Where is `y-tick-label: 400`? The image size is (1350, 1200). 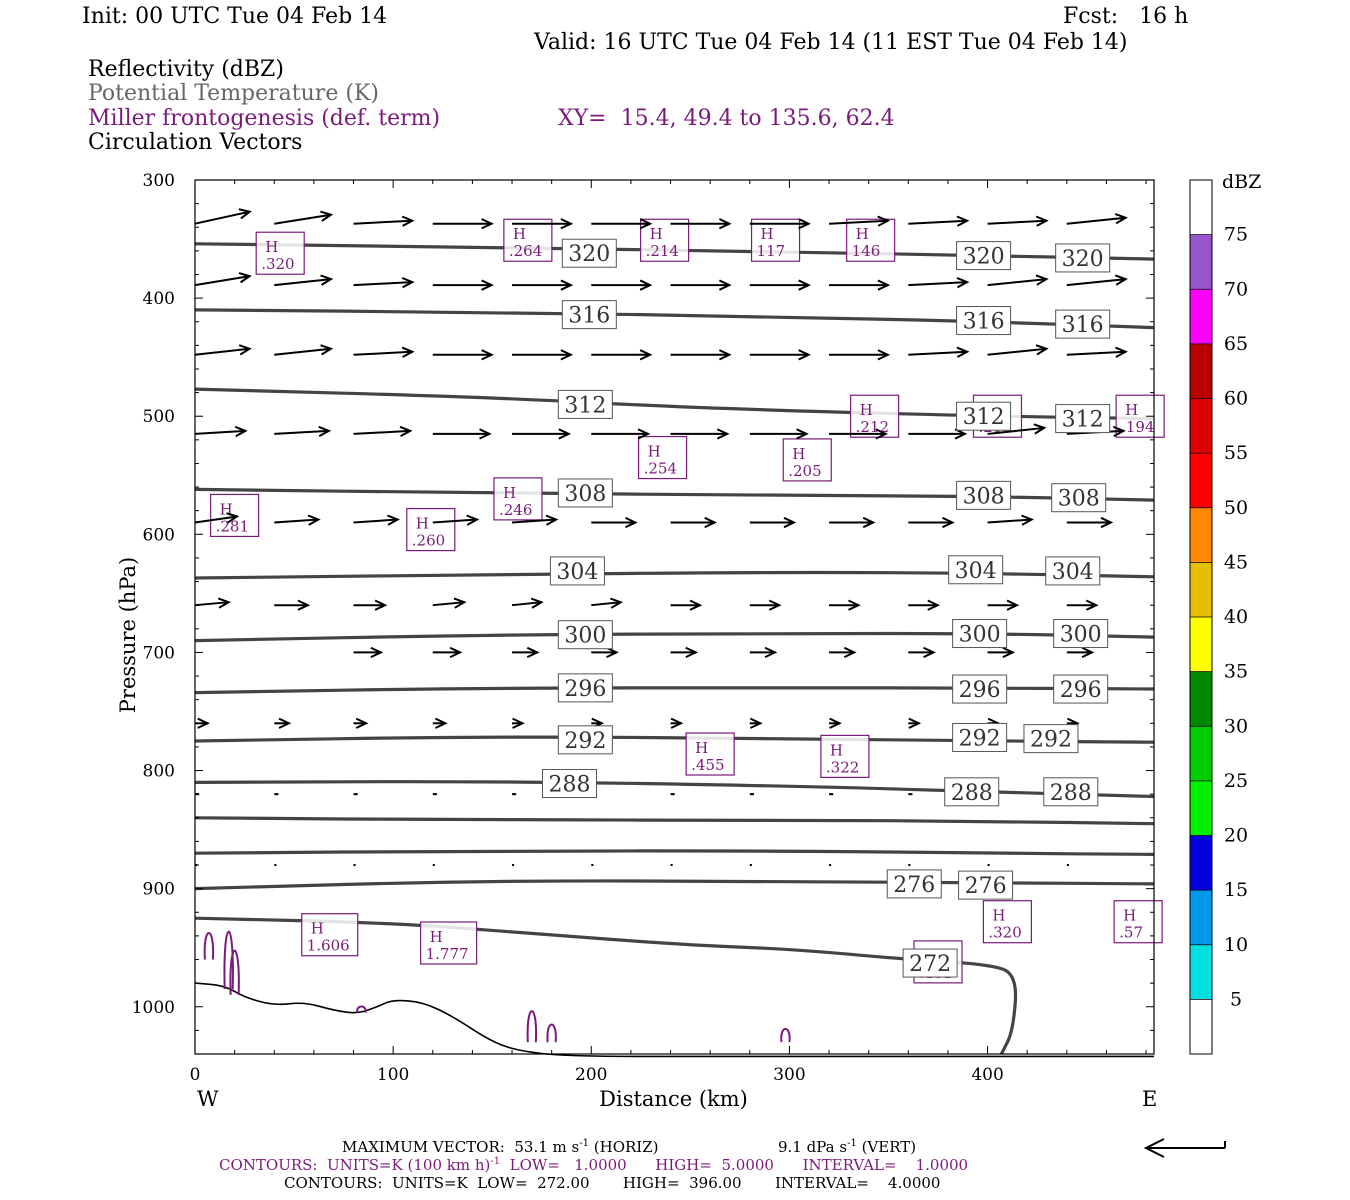
y-tick-label: 400 is located at coordinates (159, 299).